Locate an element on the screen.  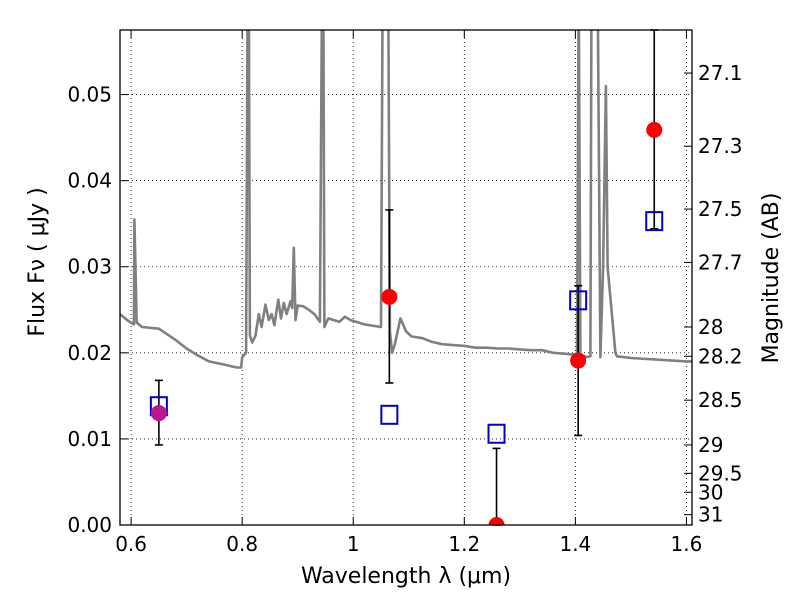
y-right-tick-label: 28.2 is located at coordinates (720, 356).